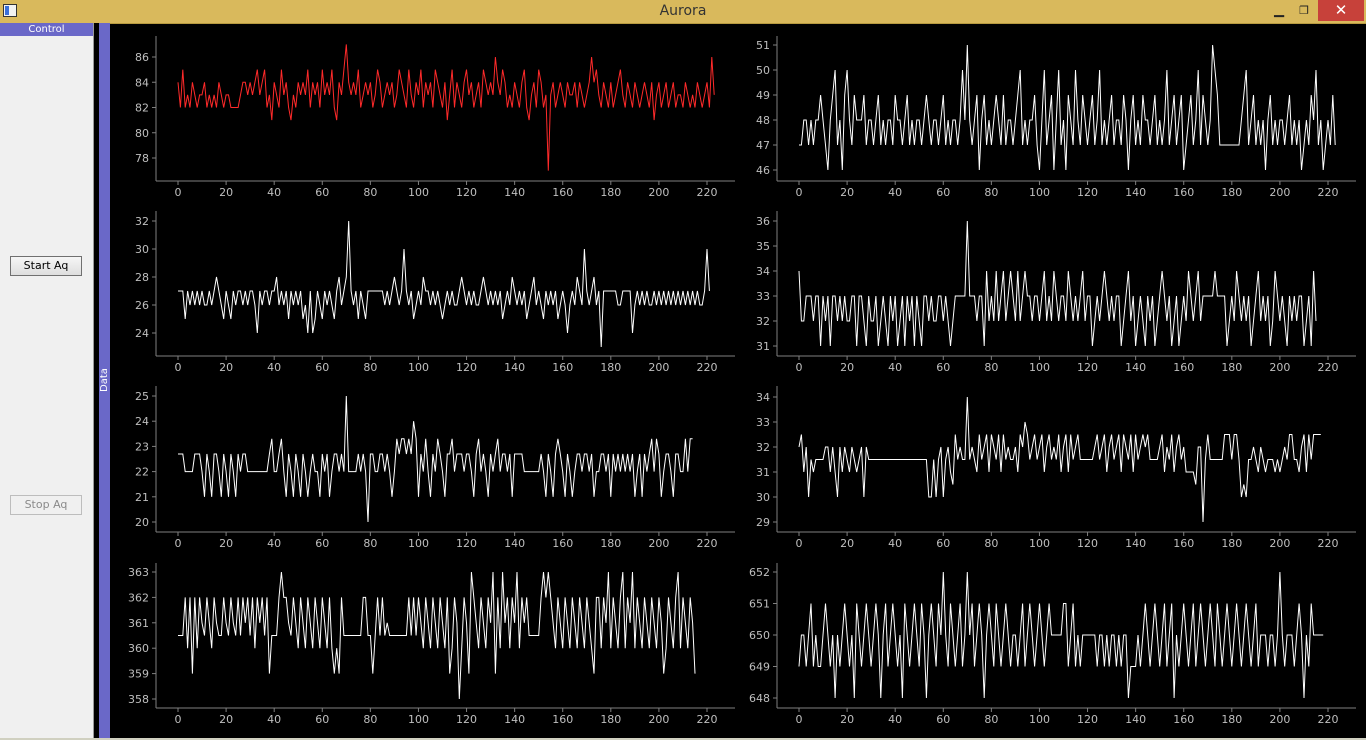 This screenshot has height=740, width=1366. Describe the element at coordinates (142, 333) in the screenshot. I see `y-tick-label: 24` at that location.